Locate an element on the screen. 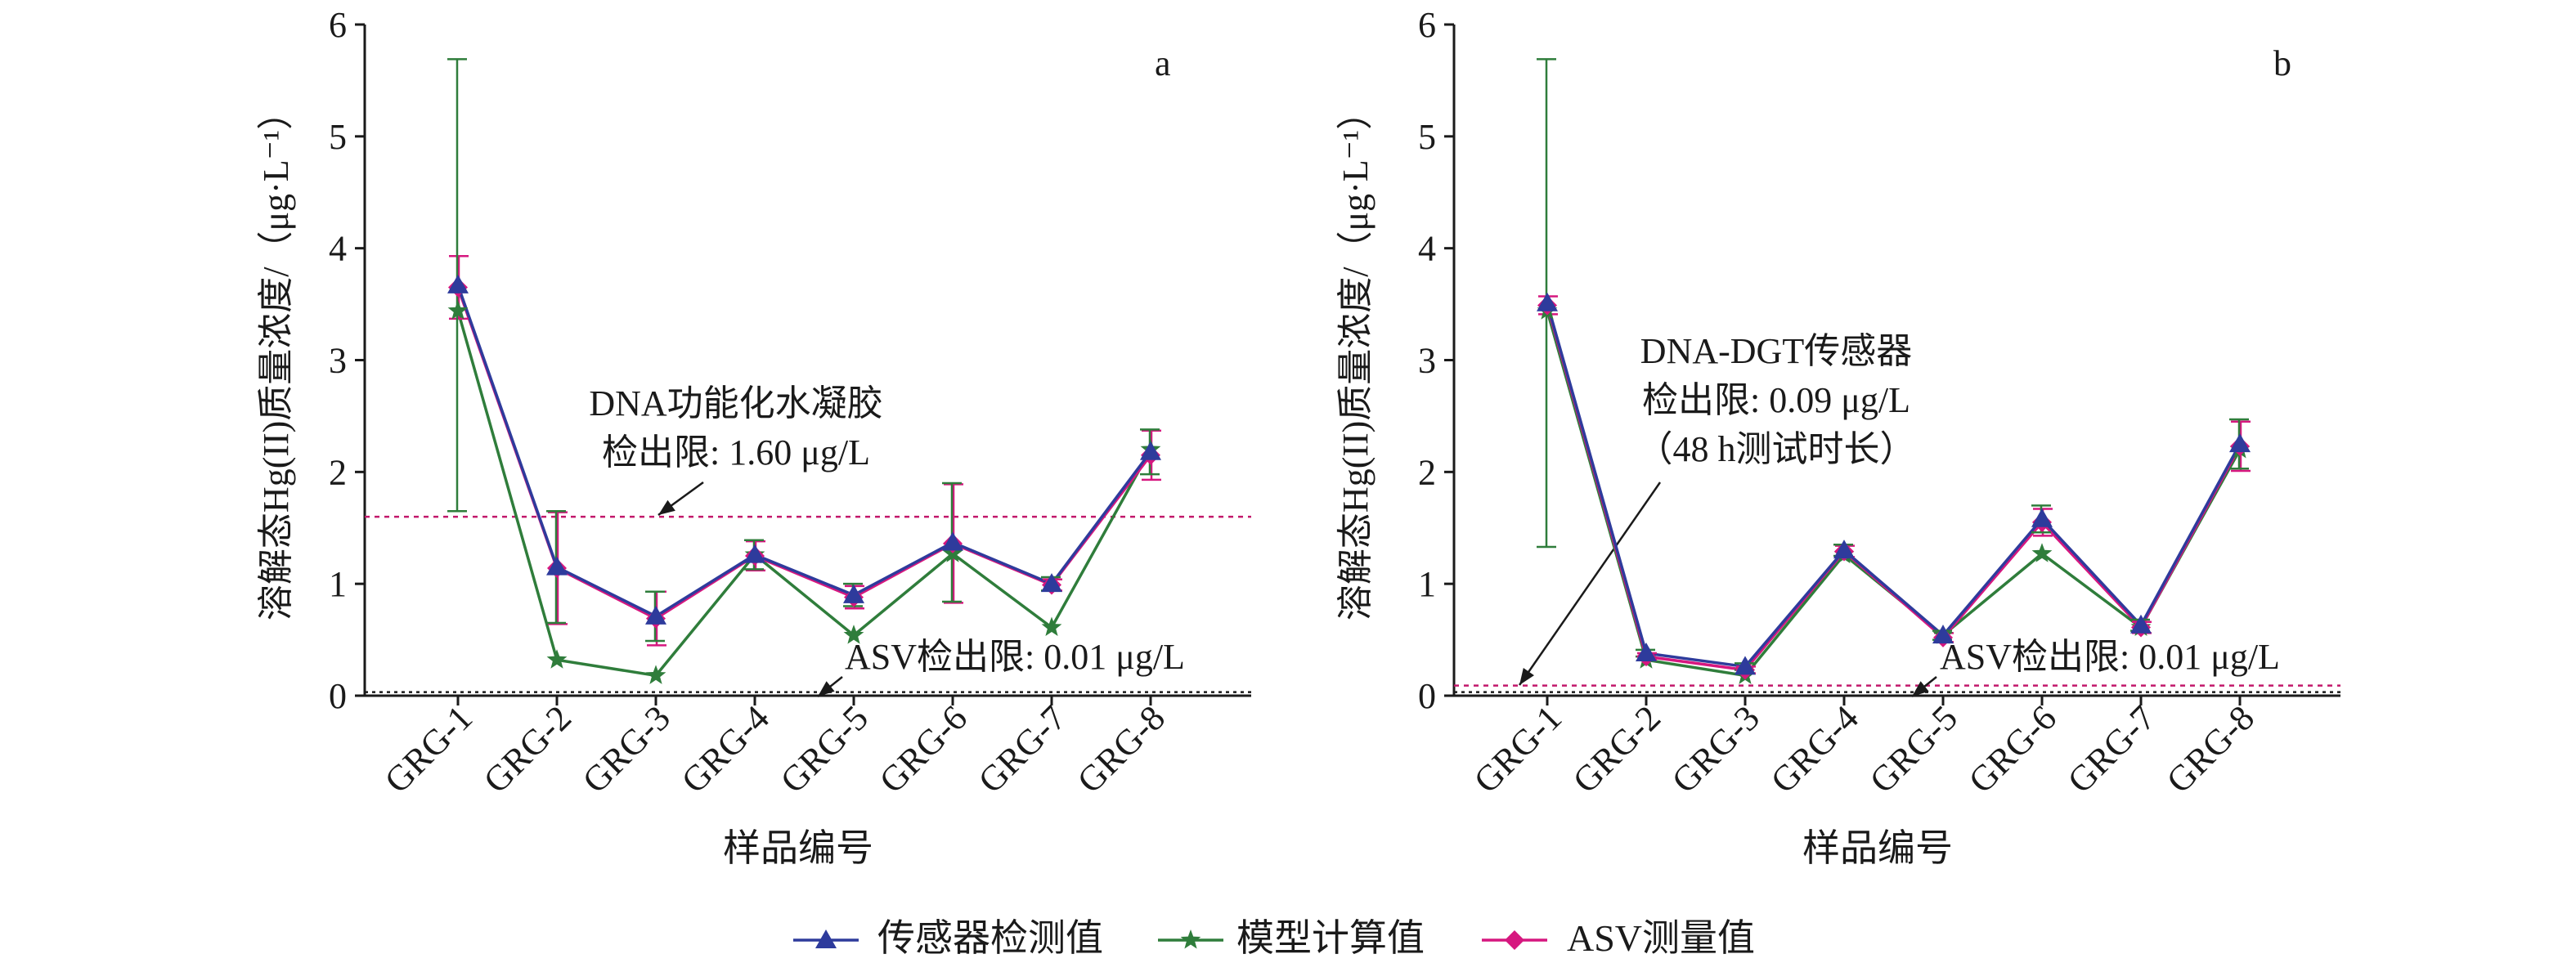 This screenshot has height=972, width=2576. panel-b-limit-arrow-head is located at coordinates (1527, 676).